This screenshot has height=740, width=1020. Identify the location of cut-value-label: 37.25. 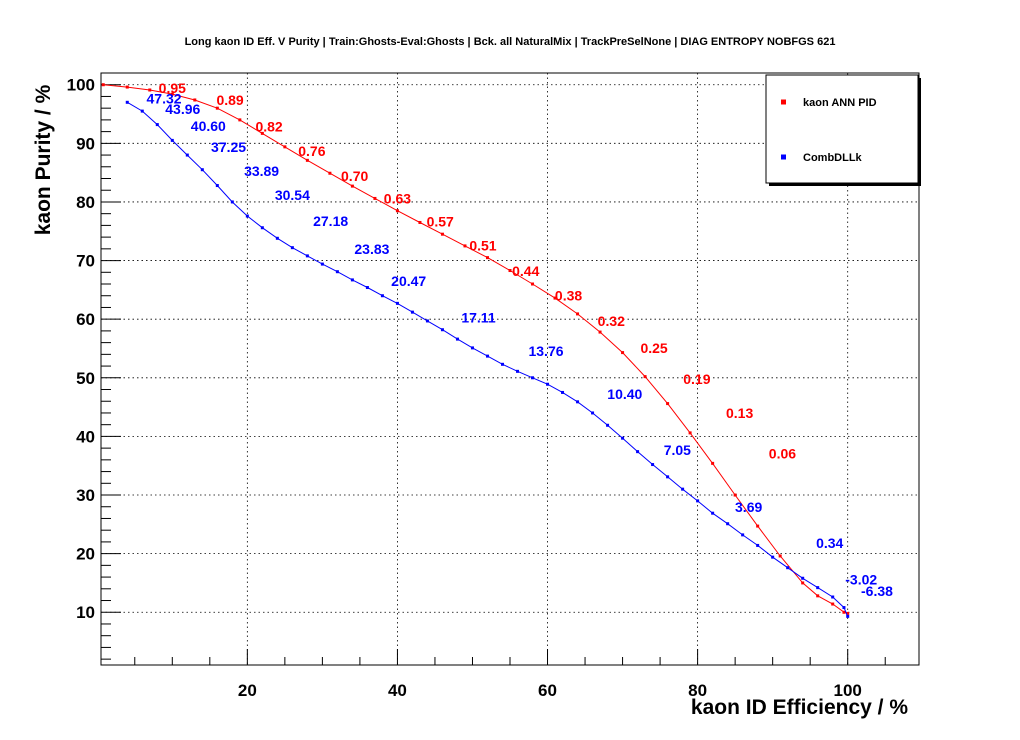
(228, 147).